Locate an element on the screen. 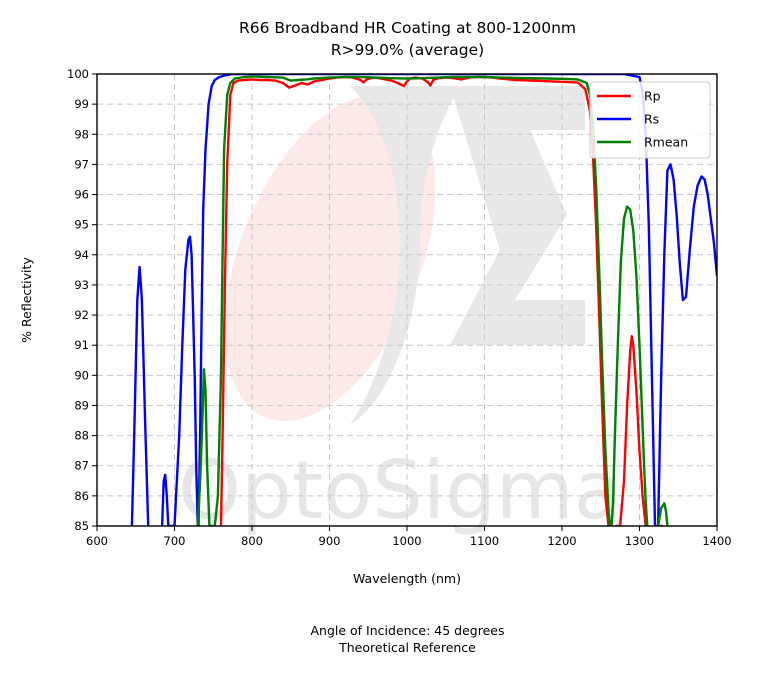  y-tick-label: 99 is located at coordinates (81, 104).